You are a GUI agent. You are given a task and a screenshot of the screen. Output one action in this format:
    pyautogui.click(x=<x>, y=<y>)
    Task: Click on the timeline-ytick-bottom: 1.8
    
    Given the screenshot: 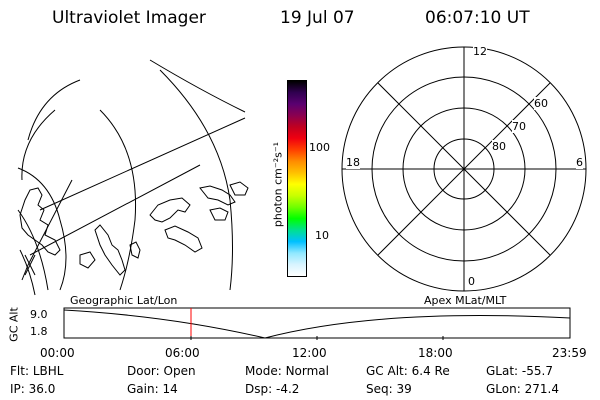 What is the action you would take?
    pyautogui.click(x=39, y=331)
    